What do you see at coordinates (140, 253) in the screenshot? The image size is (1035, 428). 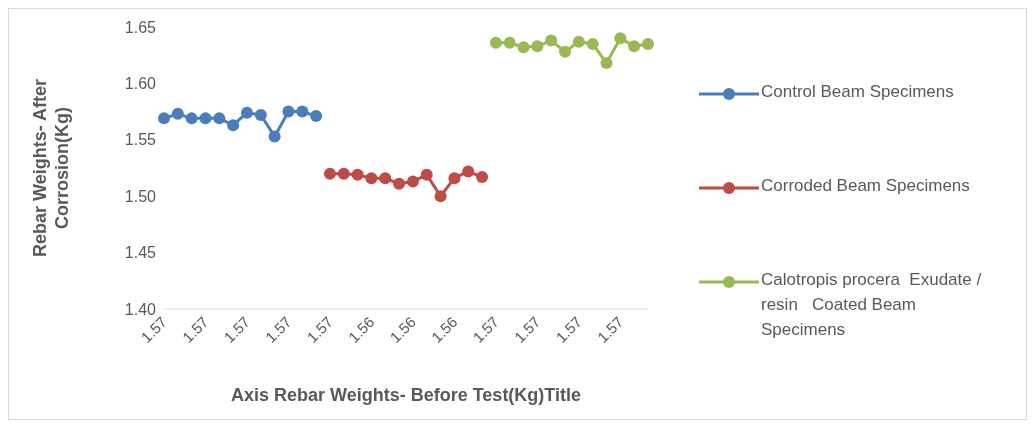 I see `y-tick-label: 1.45` at bounding box center [140, 253].